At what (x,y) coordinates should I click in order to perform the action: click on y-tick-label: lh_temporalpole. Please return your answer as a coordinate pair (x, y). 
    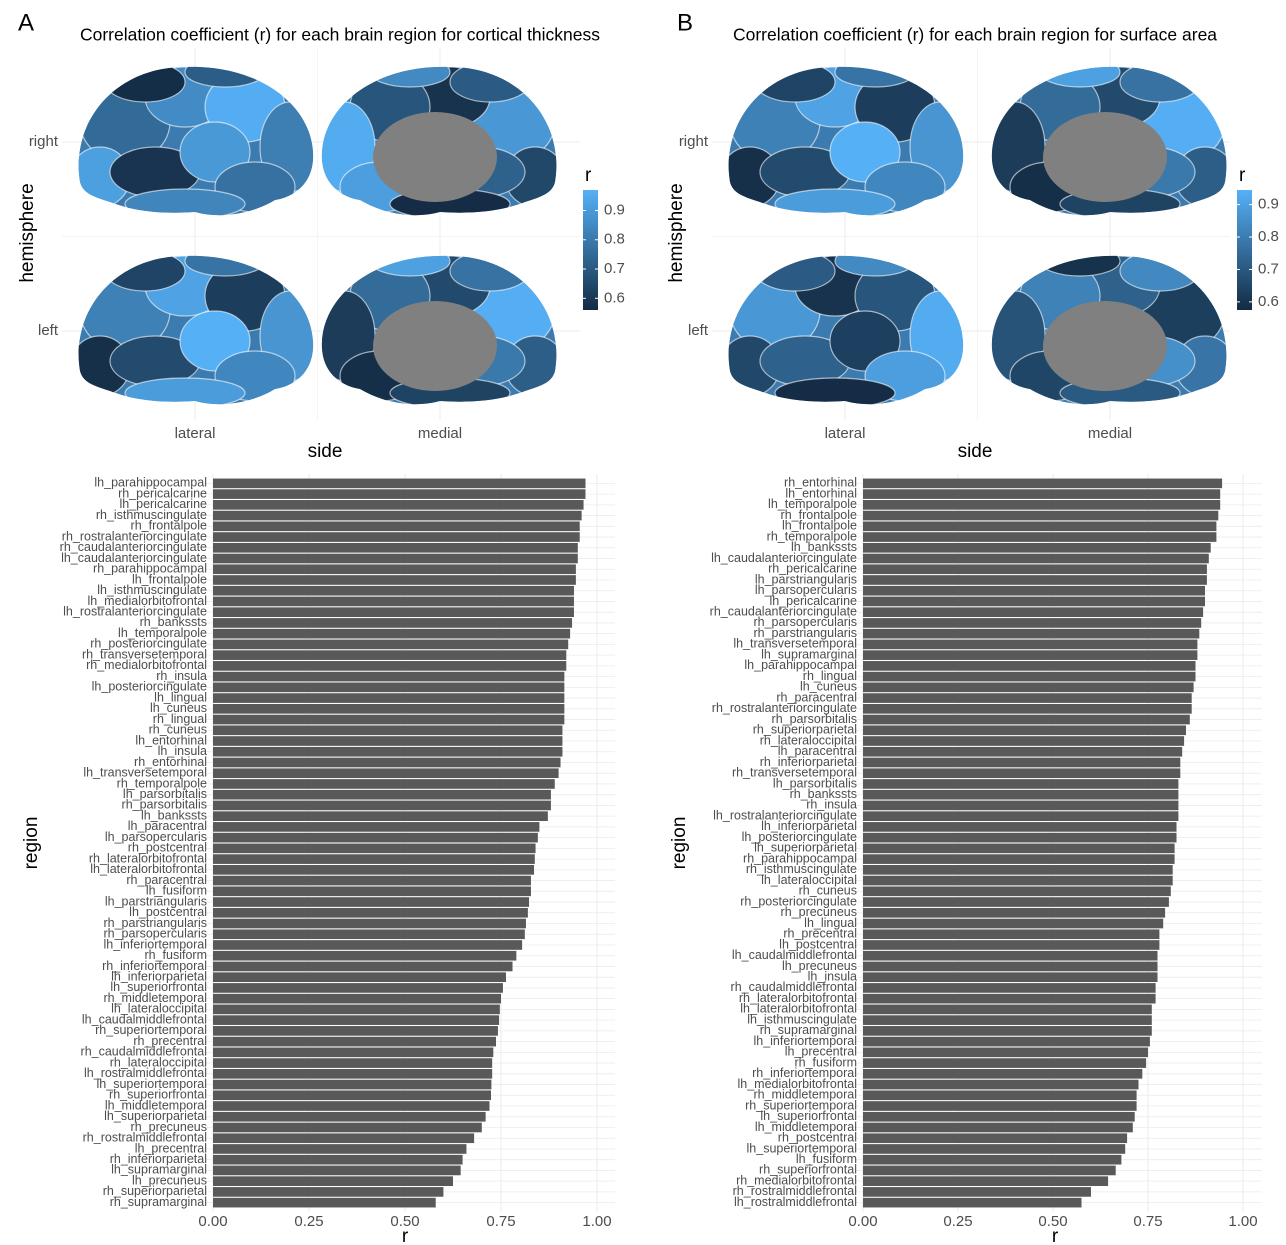
    Looking at the image, I should click on (812, 504).